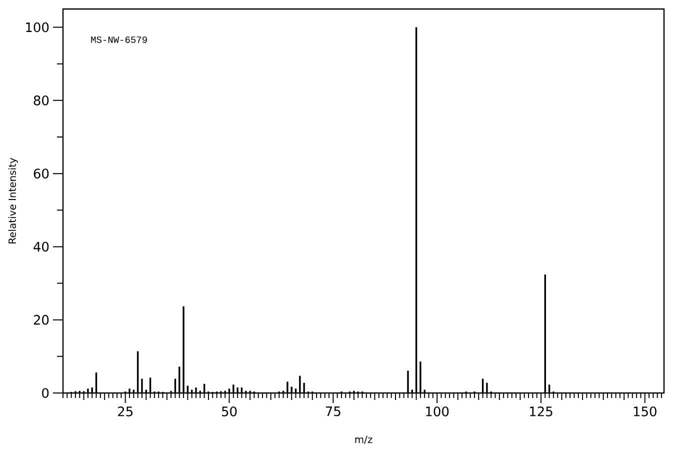 The image size is (676, 455). What do you see at coordinates (541, 411) in the screenshot?
I see `x-tick-label: 125` at bounding box center [541, 411].